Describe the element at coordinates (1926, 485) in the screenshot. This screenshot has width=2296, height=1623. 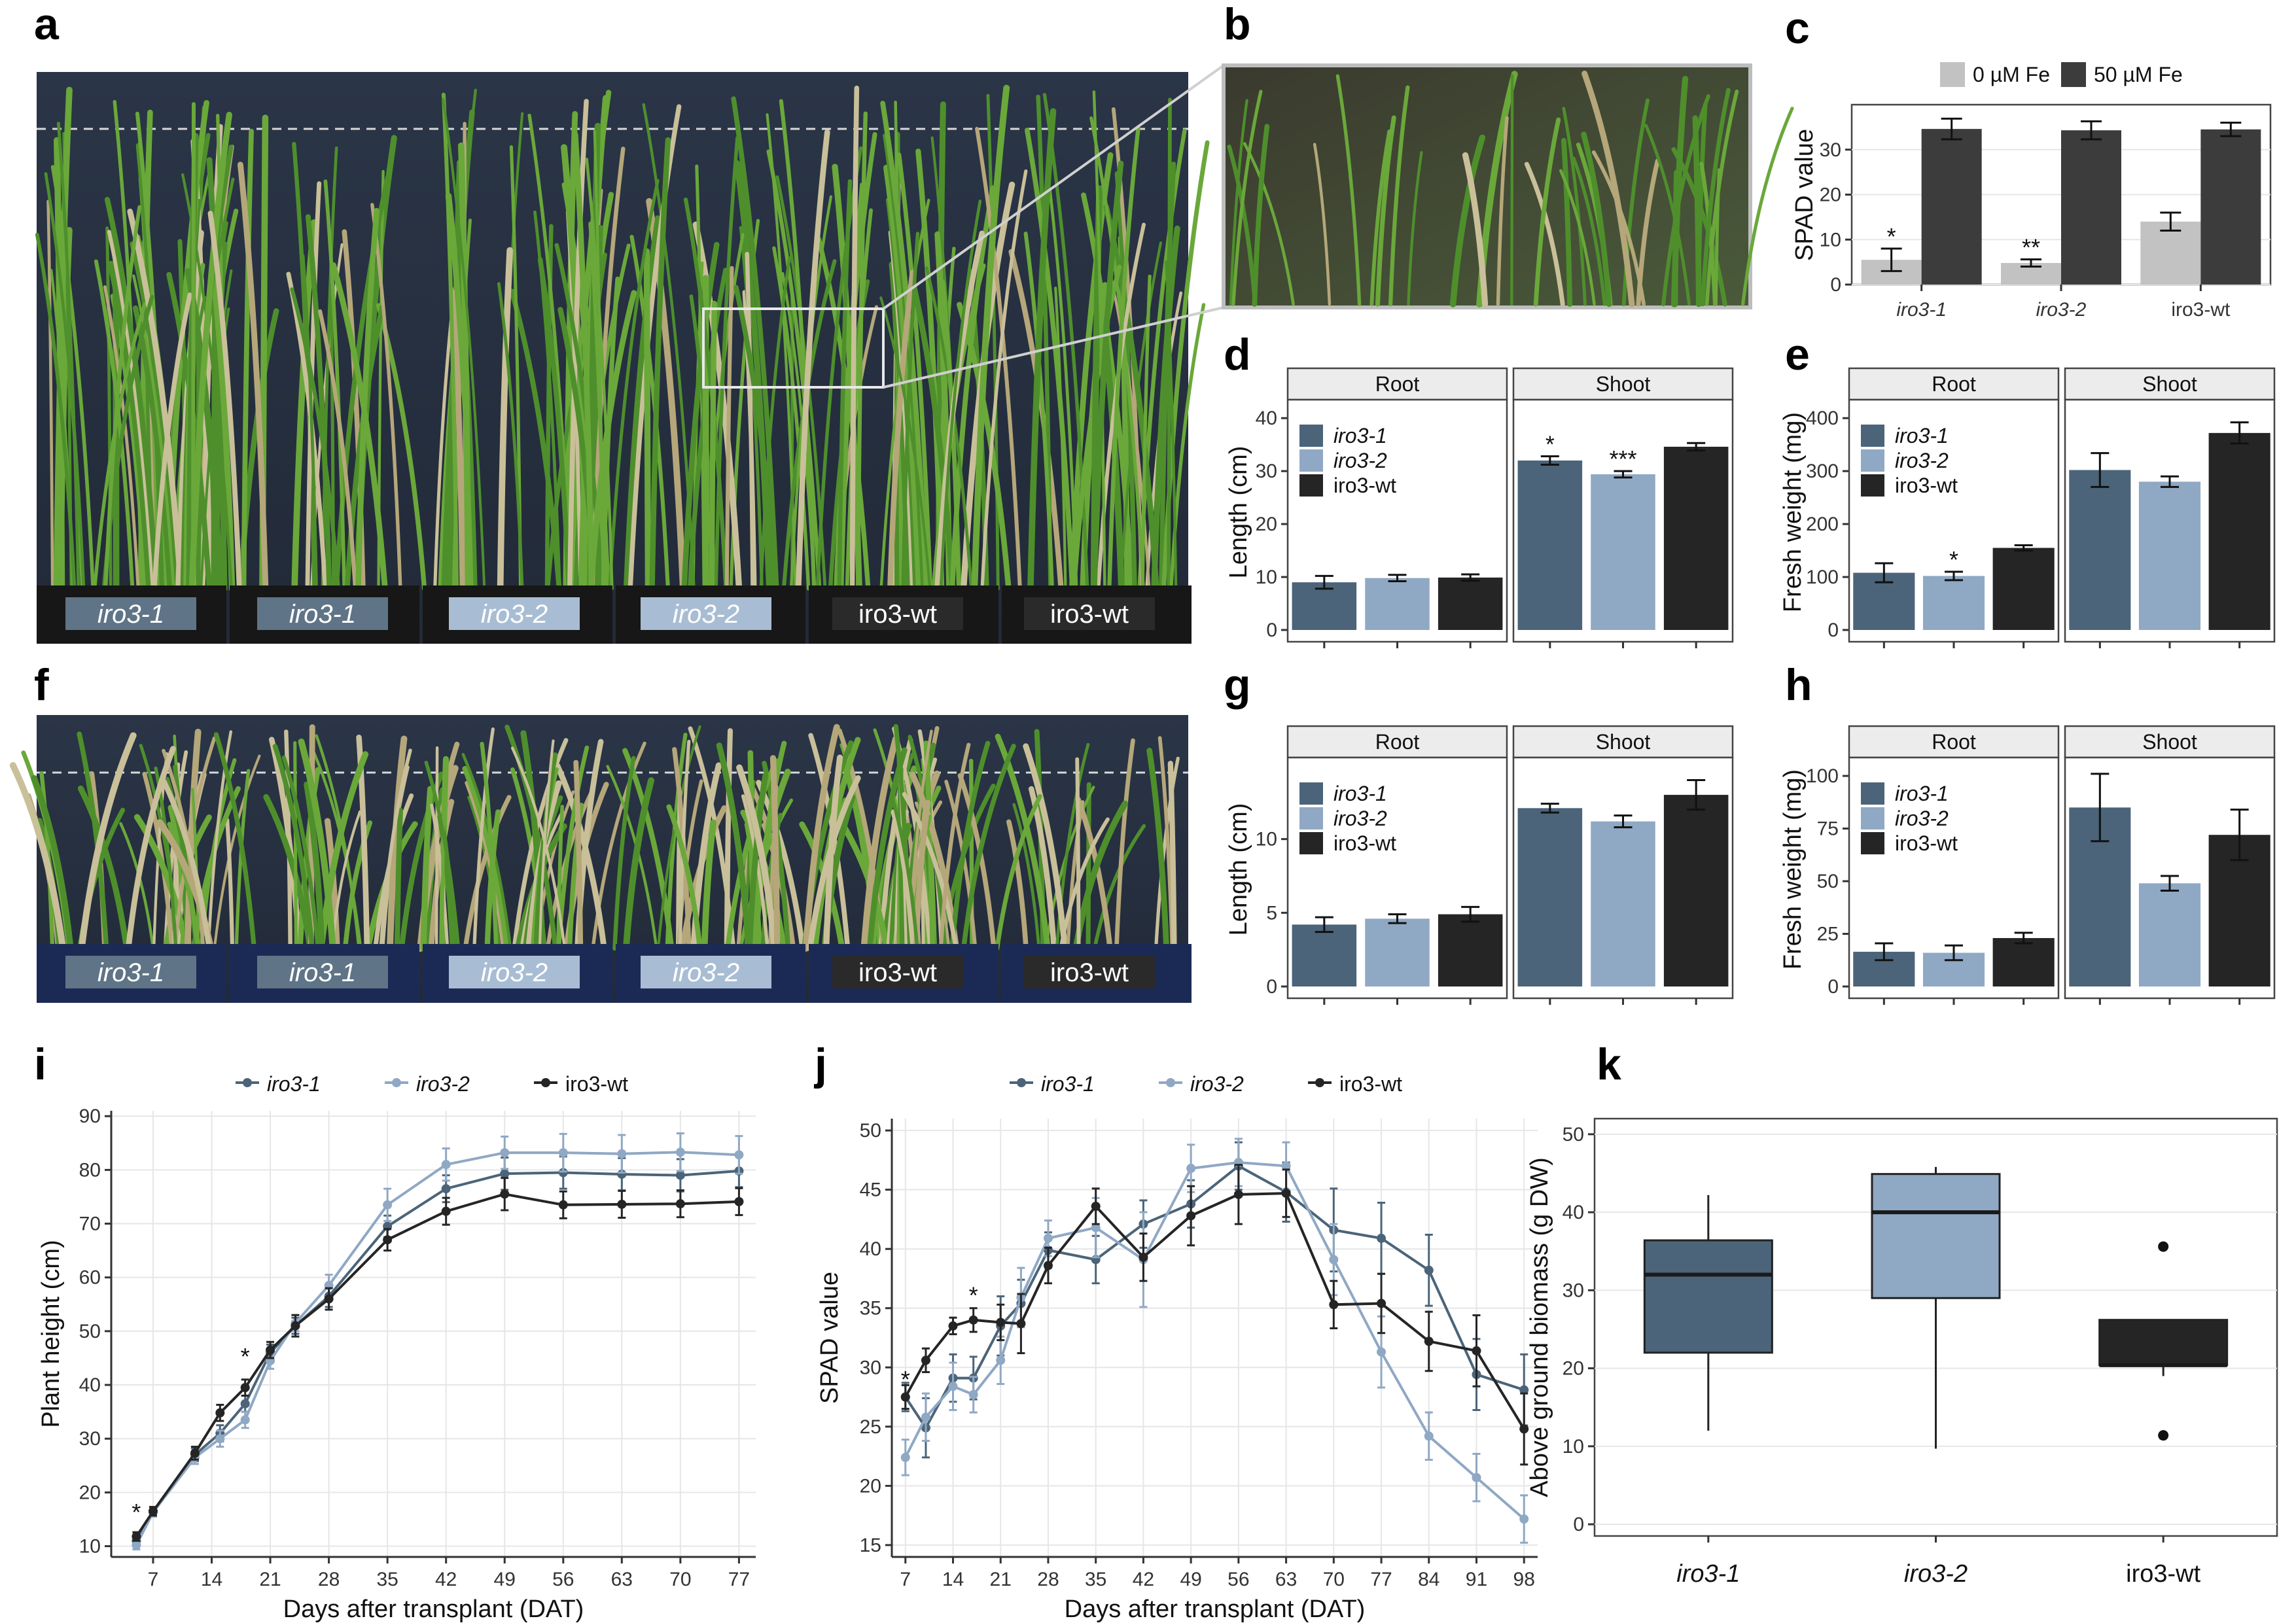
I see `legend-label: iro3-wt` at that location.